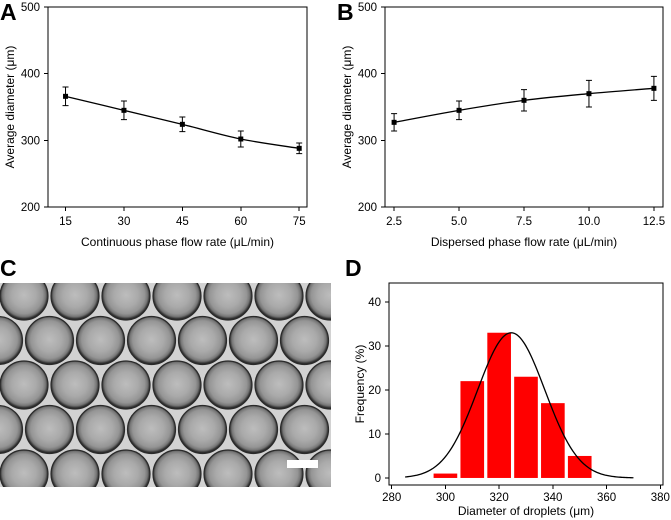 The width and height of the screenshot is (671, 520). Describe the element at coordinates (524, 242) in the screenshot. I see `x-axis-title: Dispersed phase flow rate (μL/min)` at that location.